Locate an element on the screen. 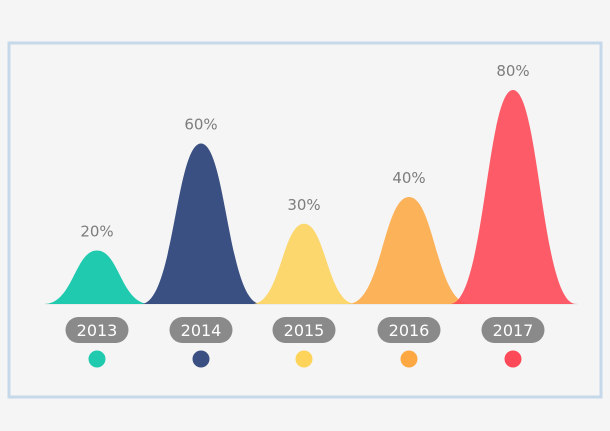  year-pill-2014 is located at coordinates (201, 330).